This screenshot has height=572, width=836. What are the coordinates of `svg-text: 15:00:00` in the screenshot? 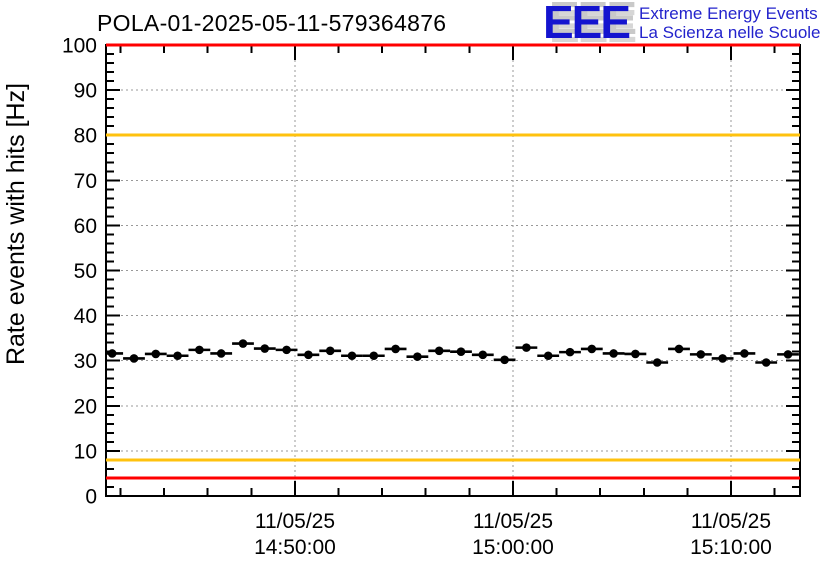 It's located at (513, 547).